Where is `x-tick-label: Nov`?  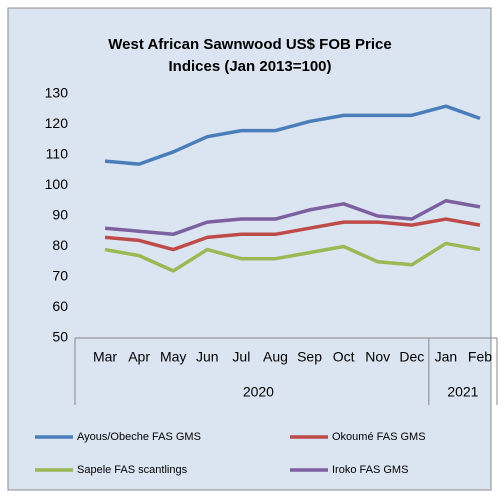 x-tick-label: Nov is located at coordinates (377, 357).